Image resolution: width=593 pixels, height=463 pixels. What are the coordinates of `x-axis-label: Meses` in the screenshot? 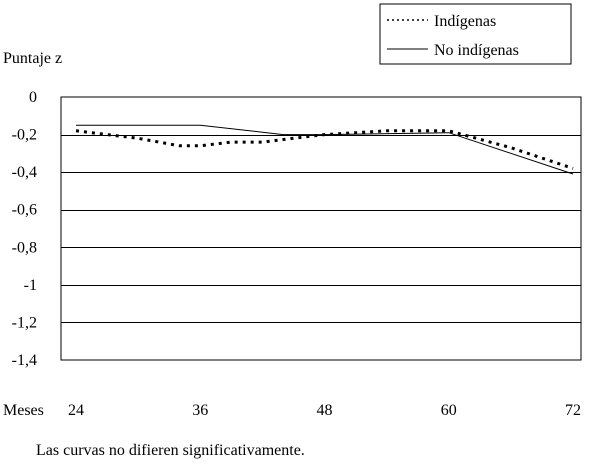 It's located at (23, 410).